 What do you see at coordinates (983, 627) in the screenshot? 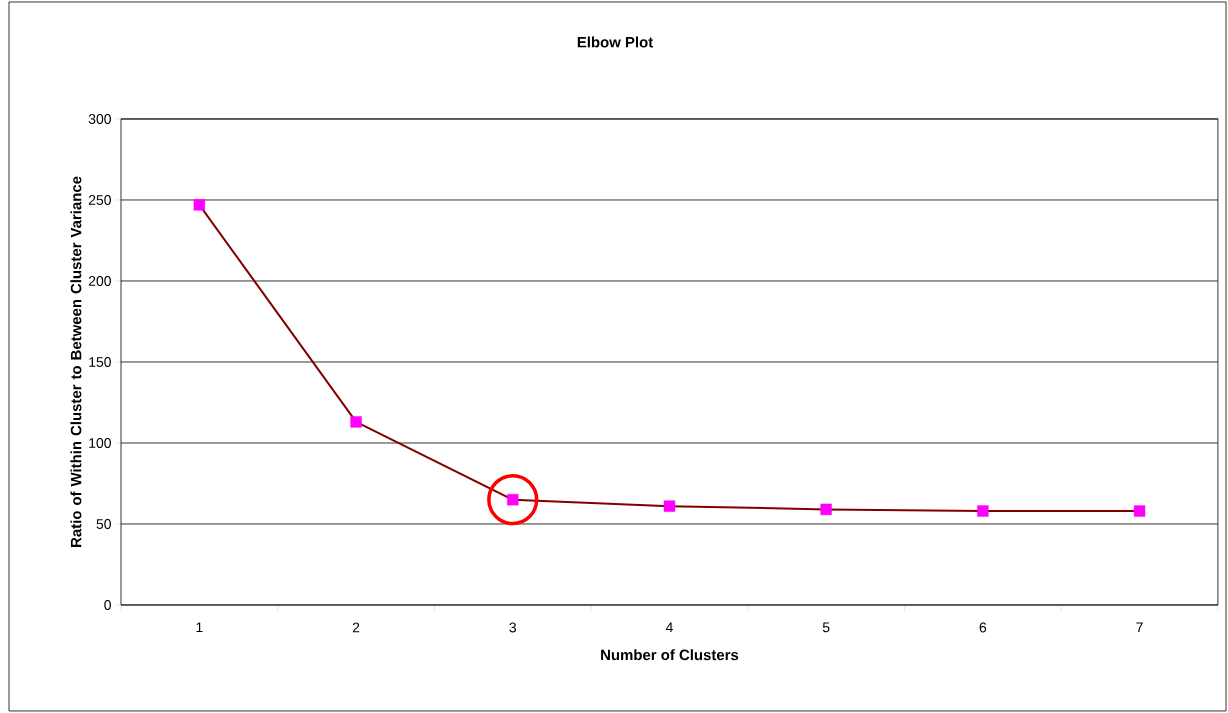
I see `x-tick-label: 6` at bounding box center [983, 627].